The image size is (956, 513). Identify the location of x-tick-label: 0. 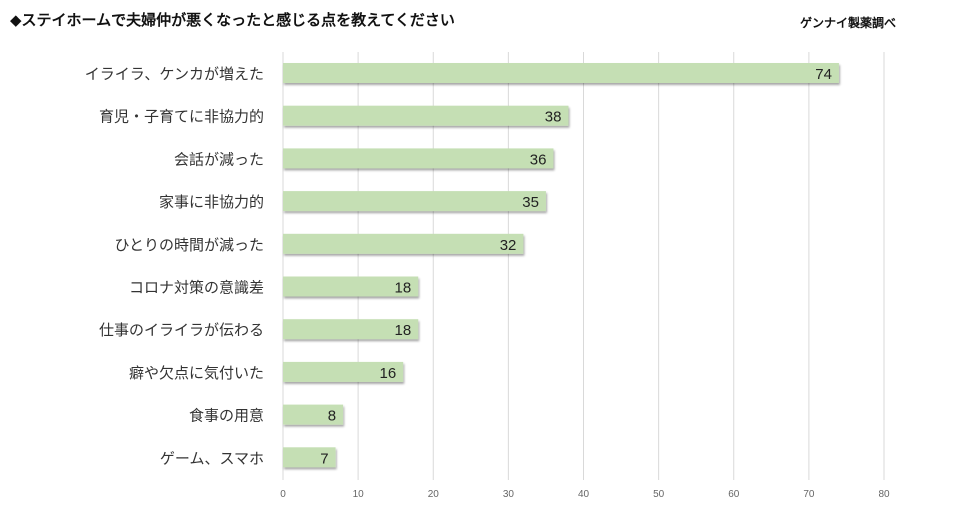
(283, 494).